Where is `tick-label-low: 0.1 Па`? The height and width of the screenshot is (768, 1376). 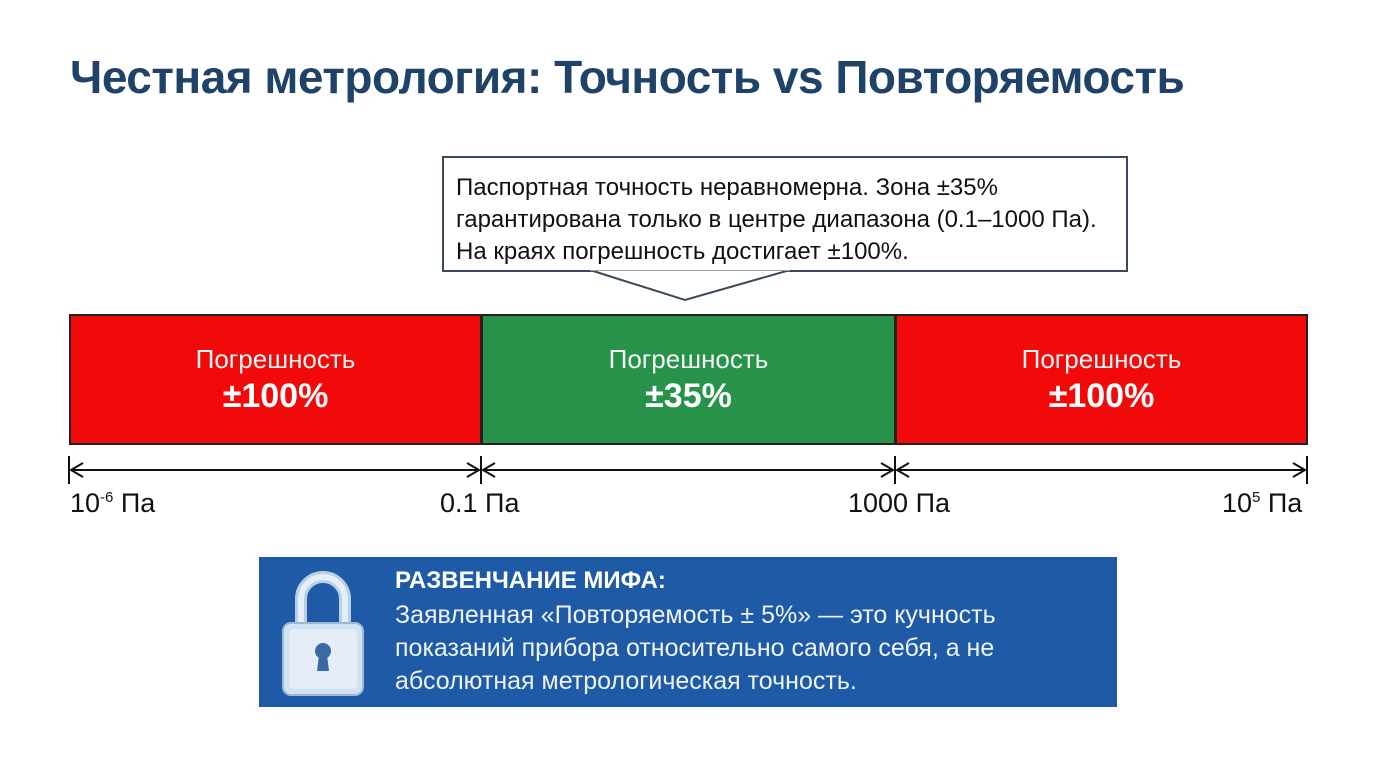 tick-label-low: 0.1 Па is located at coordinates (480, 503).